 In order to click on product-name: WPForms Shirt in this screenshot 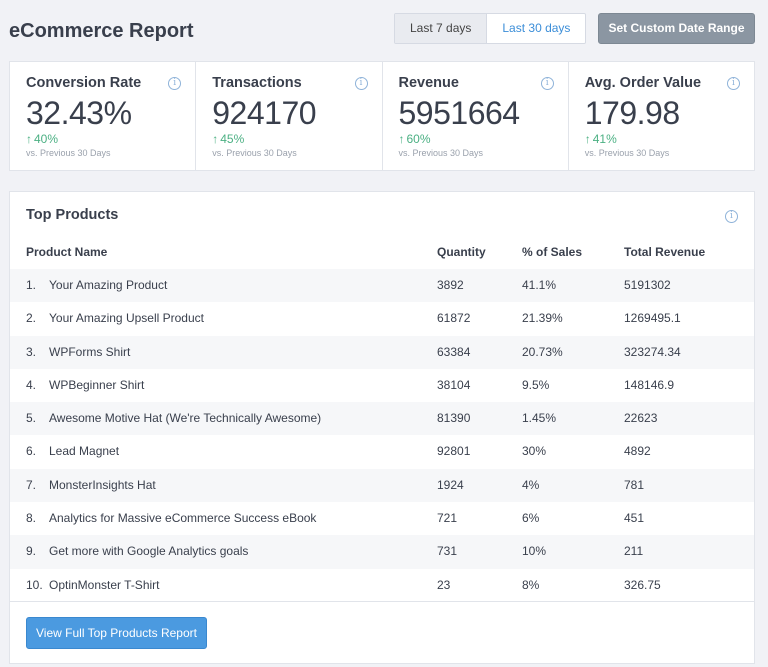, I will do `click(90, 351)`.